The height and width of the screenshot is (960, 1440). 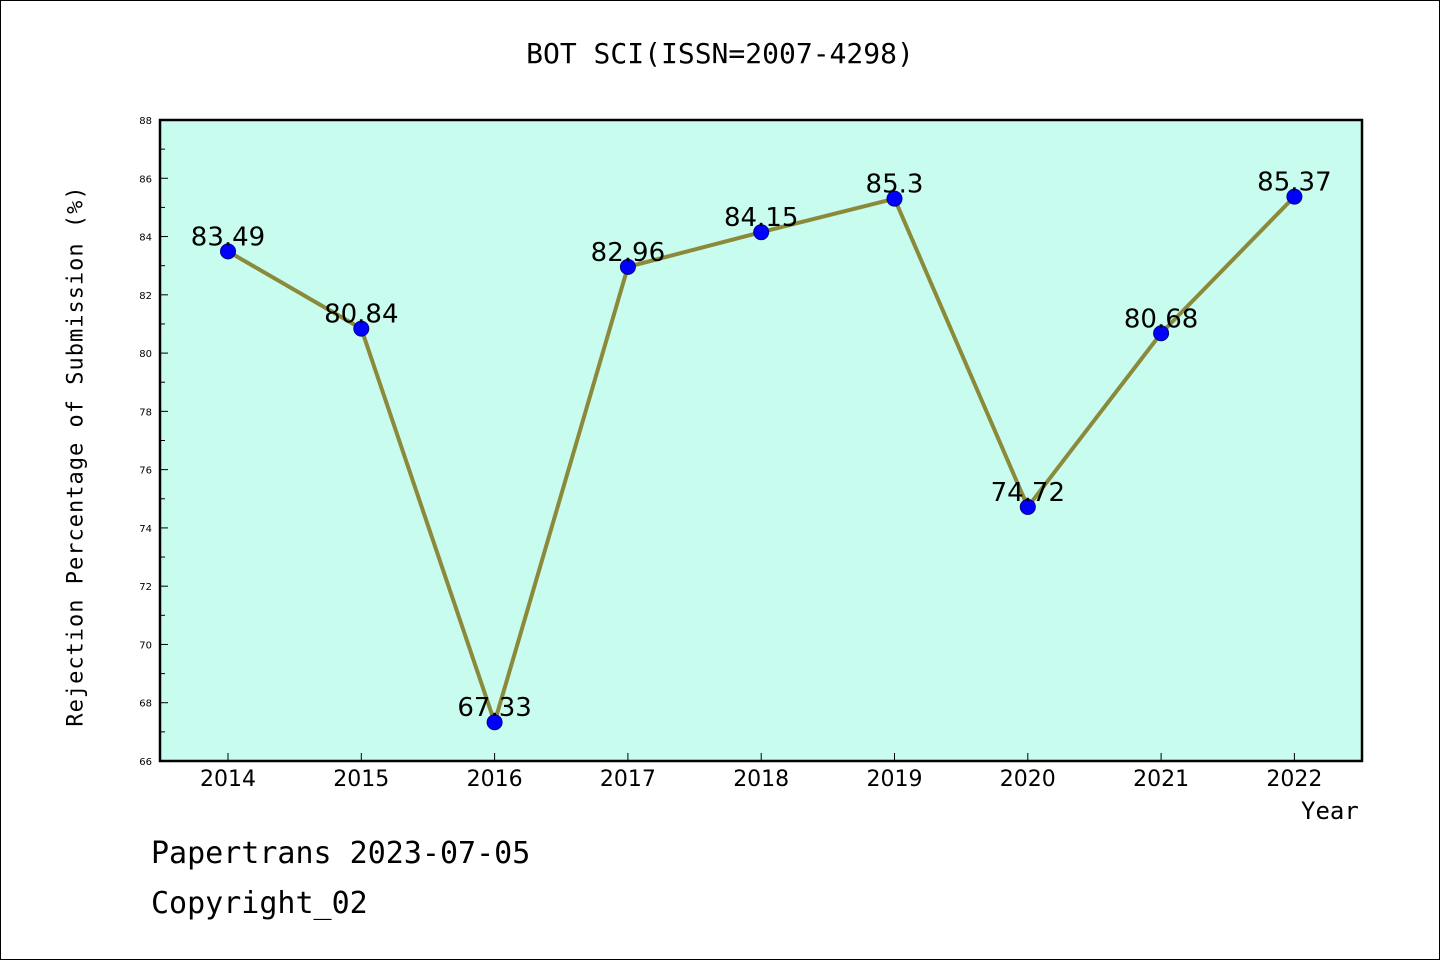 I want to click on x-tick-label: 2018, so click(x=761, y=779).